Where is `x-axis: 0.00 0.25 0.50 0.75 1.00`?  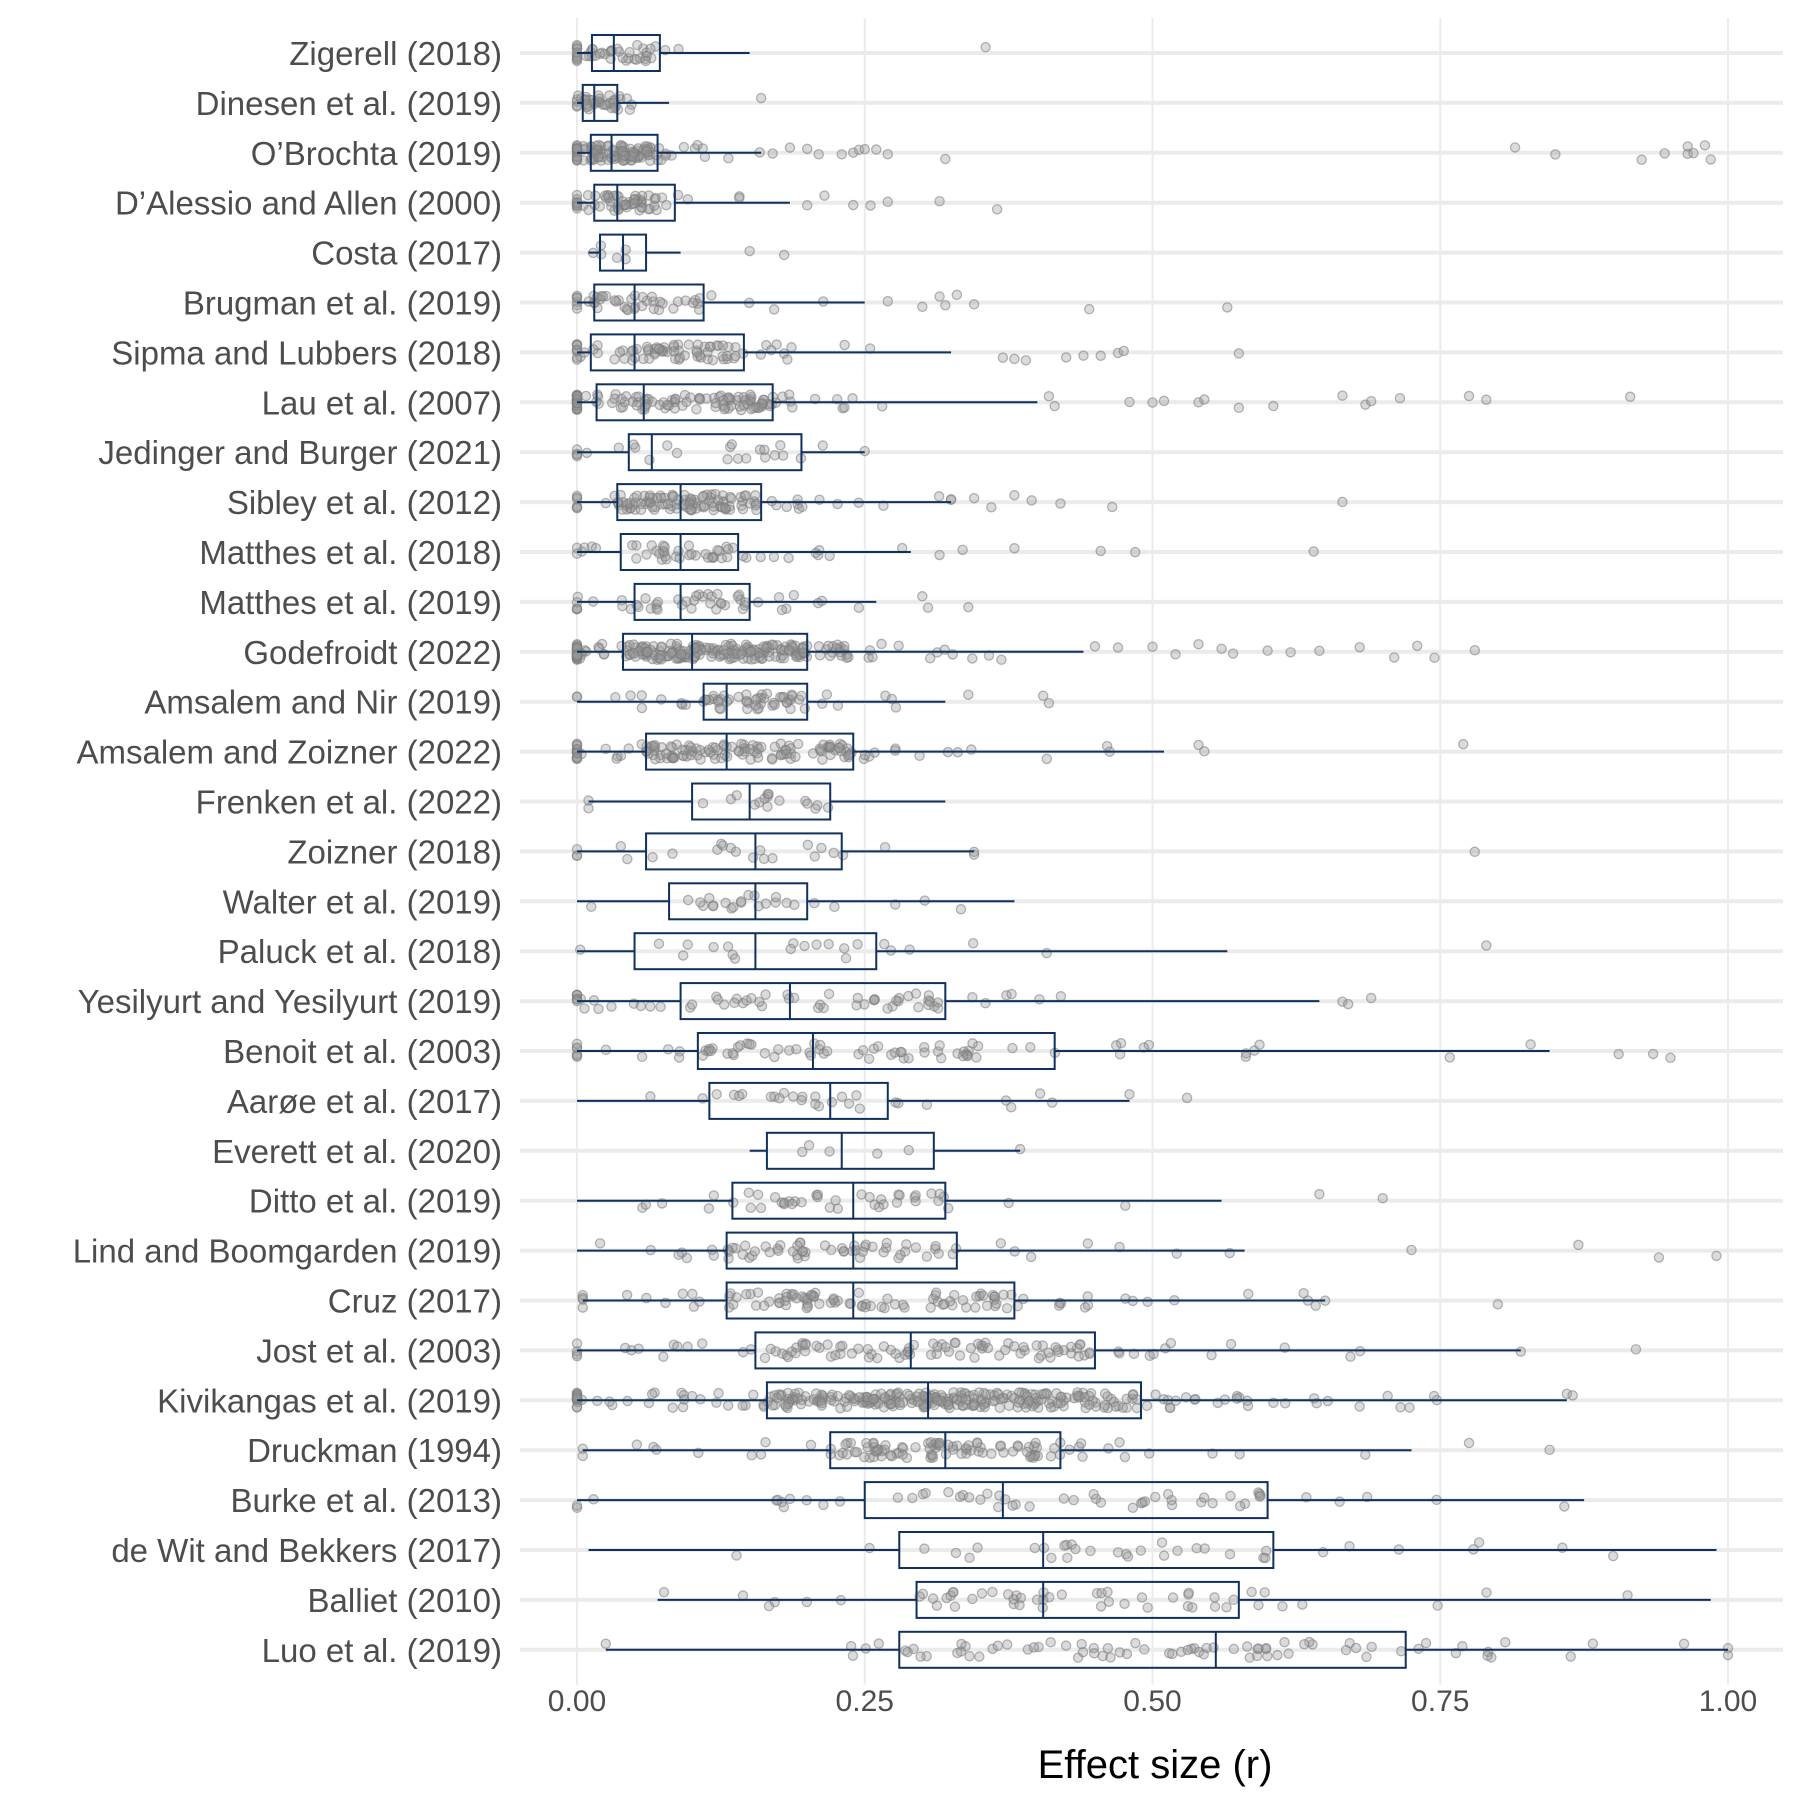 x-axis: 0.00 0.25 0.50 0.75 1.00 is located at coordinates (1152, 1701).